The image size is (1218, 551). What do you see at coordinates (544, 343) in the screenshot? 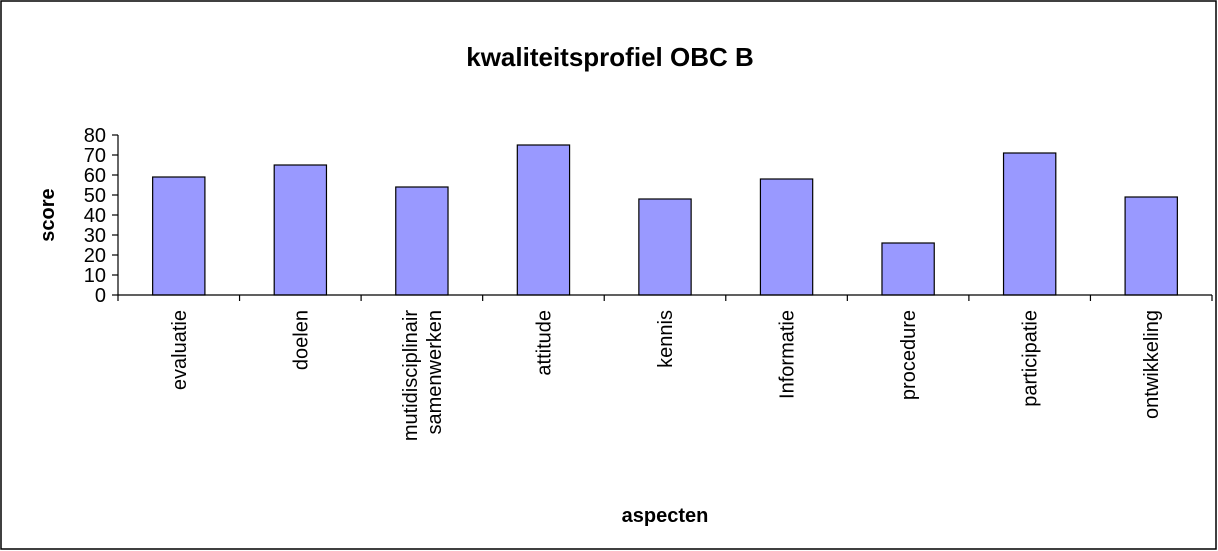
I see `x-tick-label: attitude` at bounding box center [544, 343].